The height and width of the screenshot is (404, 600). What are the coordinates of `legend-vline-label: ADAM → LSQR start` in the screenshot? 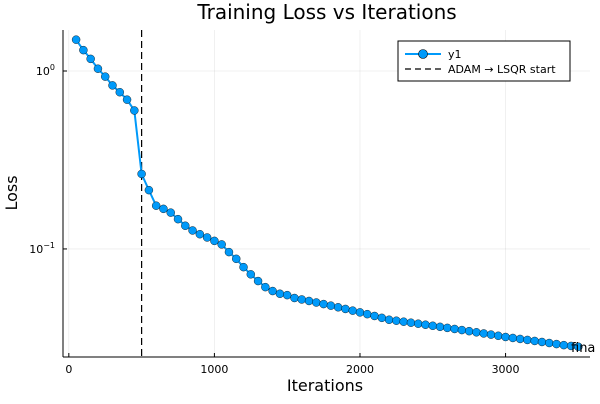 It's located at (502, 69).